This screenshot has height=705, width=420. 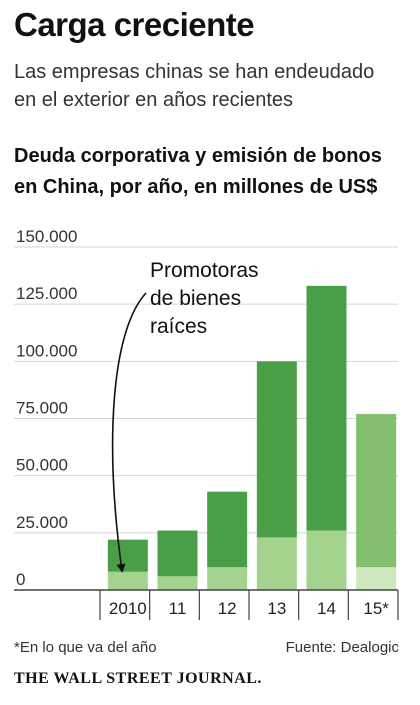 I want to click on footnote: *En lo que va del año, so click(x=85, y=647).